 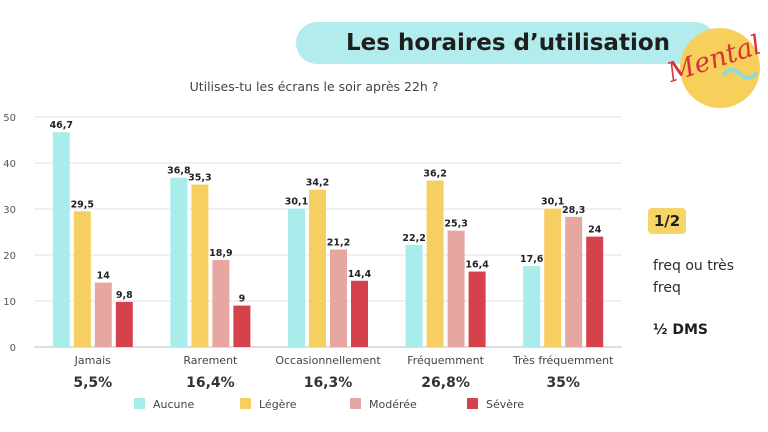 What do you see at coordinates (317, 183) in the screenshot?
I see `data-label: 34,2` at bounding box center [317, 183].